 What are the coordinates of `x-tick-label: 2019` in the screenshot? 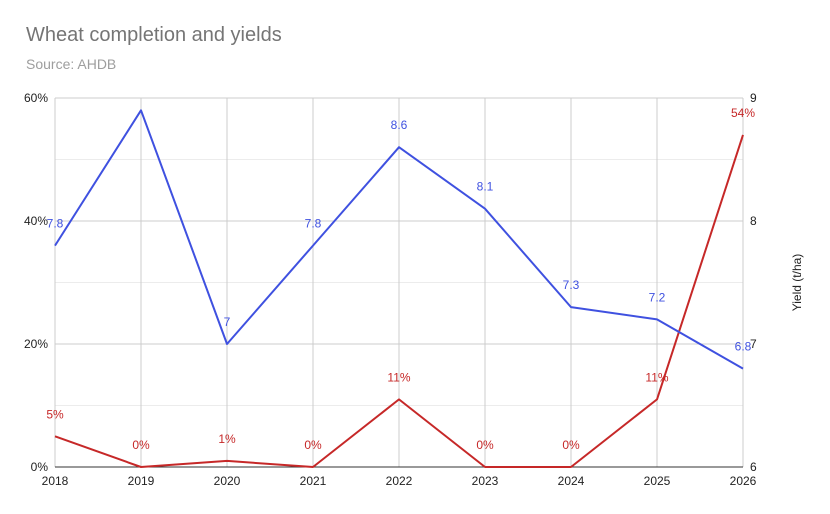 It's located at (141, 481).